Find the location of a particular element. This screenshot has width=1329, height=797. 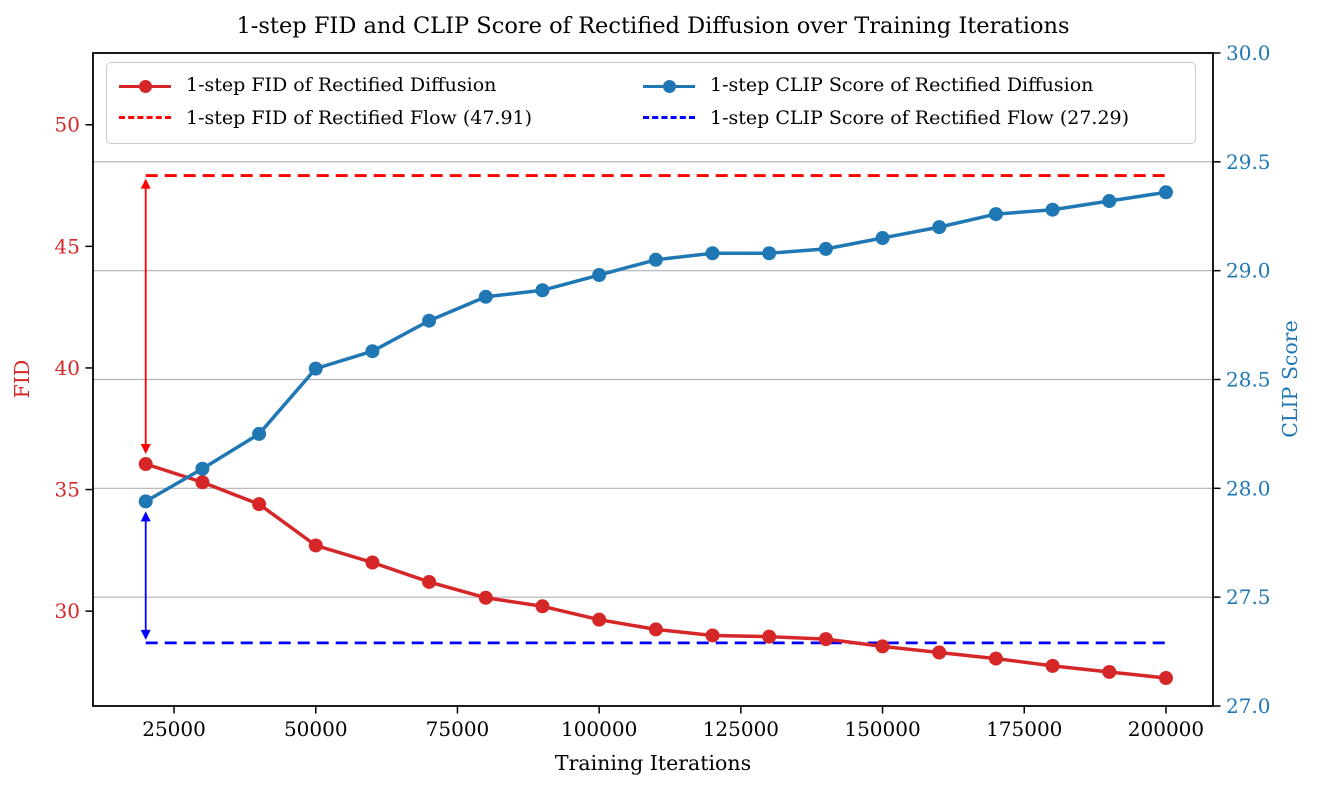

clip-tick-label: 27.0 is located at coordinates (1248, 706).